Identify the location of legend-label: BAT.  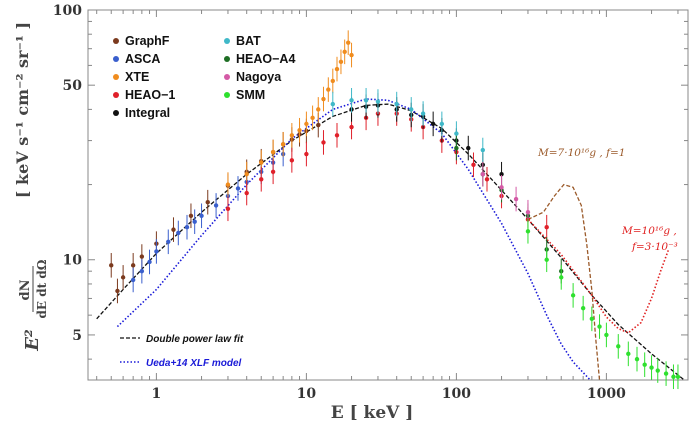
(248, 41).